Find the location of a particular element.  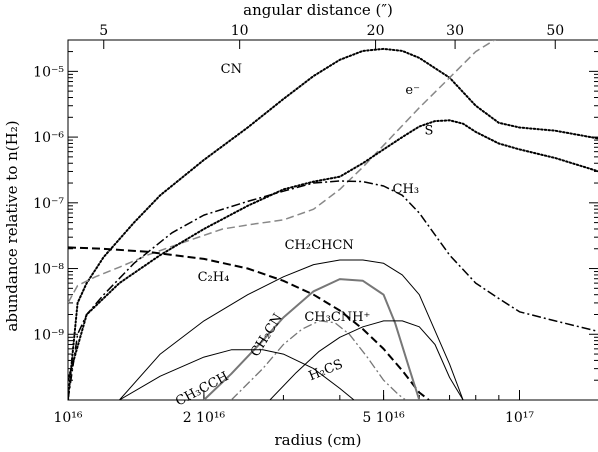

y-tick-label: 10⁻⁶ is located at coordinates (48, 138).